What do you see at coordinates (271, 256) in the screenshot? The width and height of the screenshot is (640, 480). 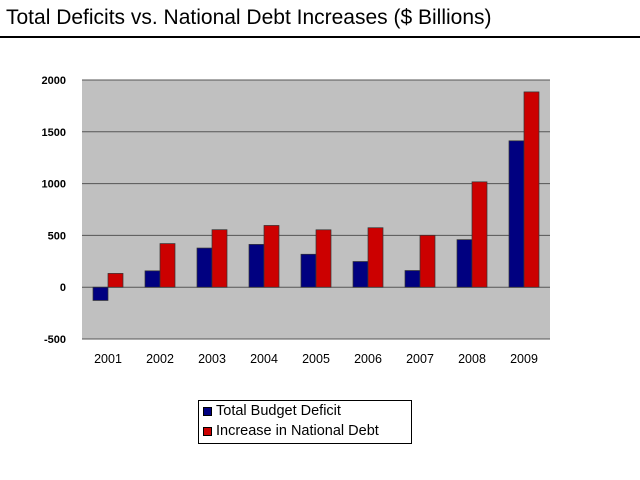 I see `bar-debt-2004` at bounding box center [271, 256].